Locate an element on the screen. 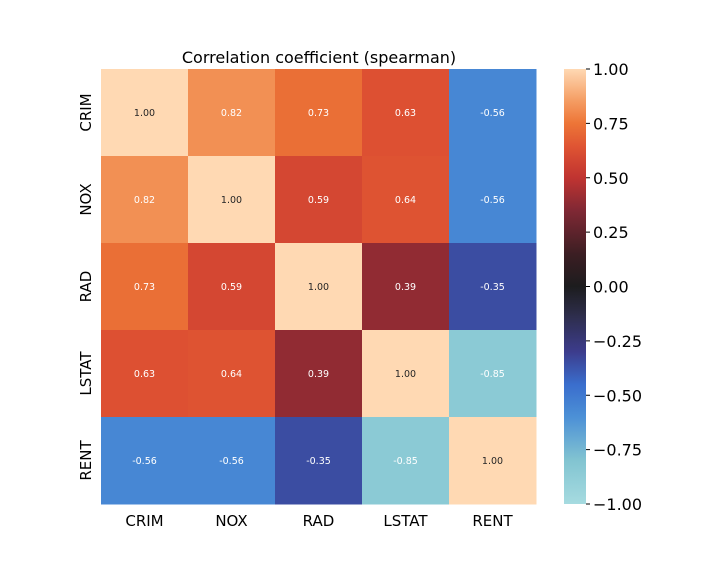 The image size is (720, 576). colorbar-tick-label: −1.00 is located at coordinates (617, 504).